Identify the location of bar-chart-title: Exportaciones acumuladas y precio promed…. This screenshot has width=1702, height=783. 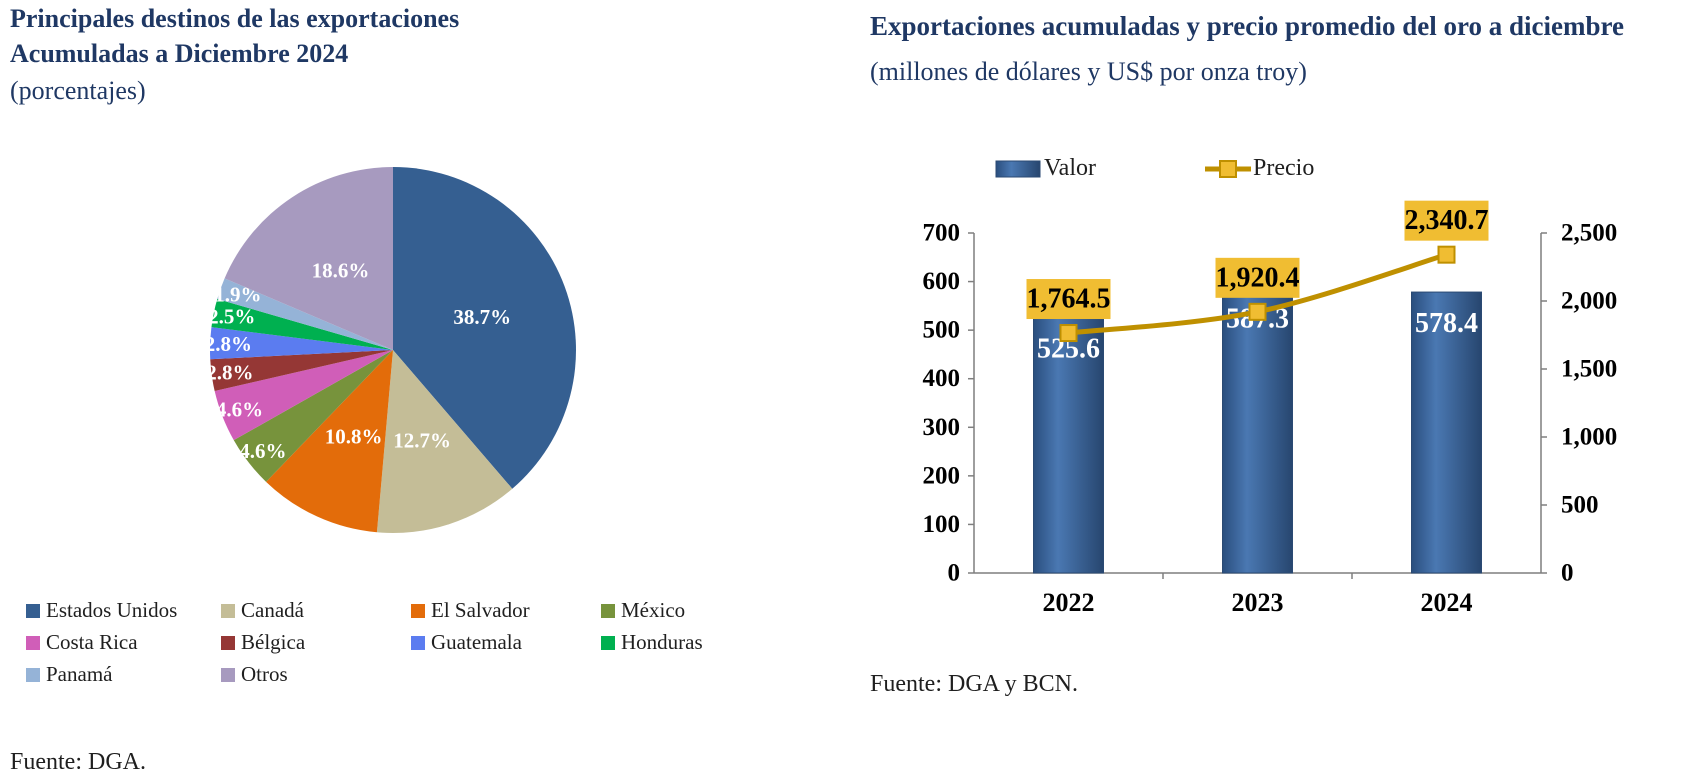
(1247, 26).